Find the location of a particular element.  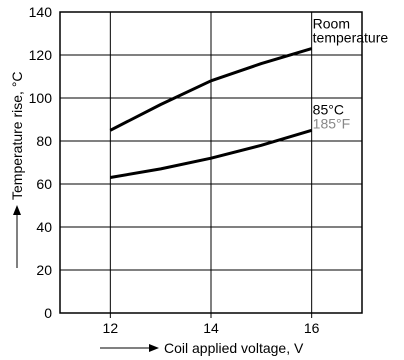

y-axis-title: Temperature rise, °C is located at coordinates (17, 169).